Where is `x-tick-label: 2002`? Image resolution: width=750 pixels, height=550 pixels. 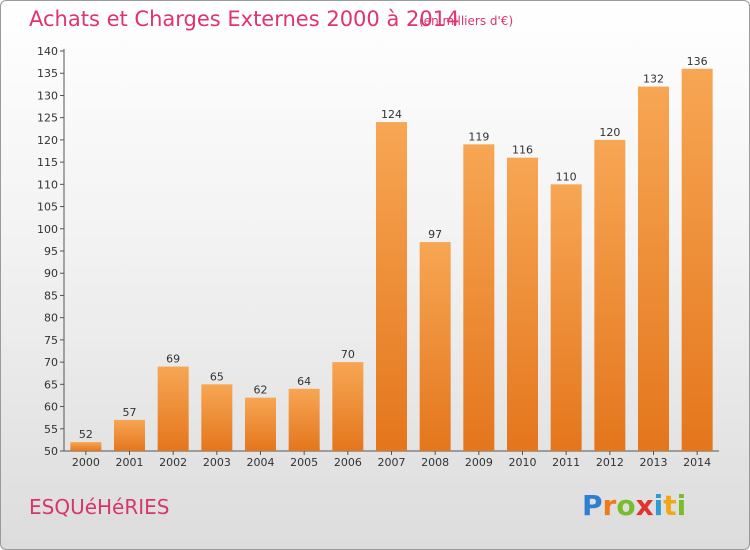
x-tick-label: 2002 is located at coordinates (173, 462).